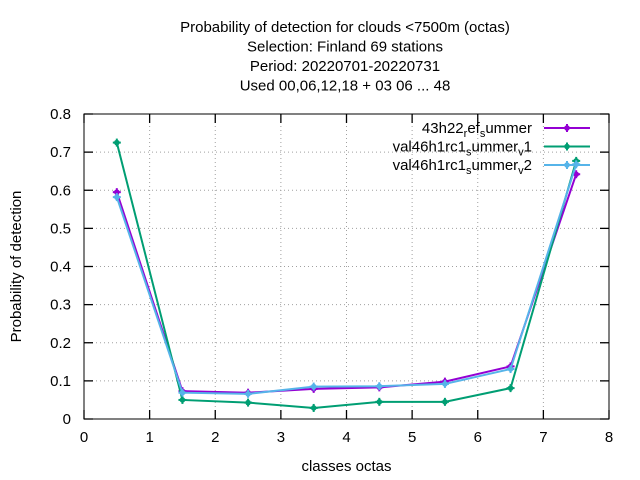  I want to click on y-tick-labels: 0 0.1 0.2 0.3 0.4 0.5 0.6 0.7 0.8, so click(60, 267).